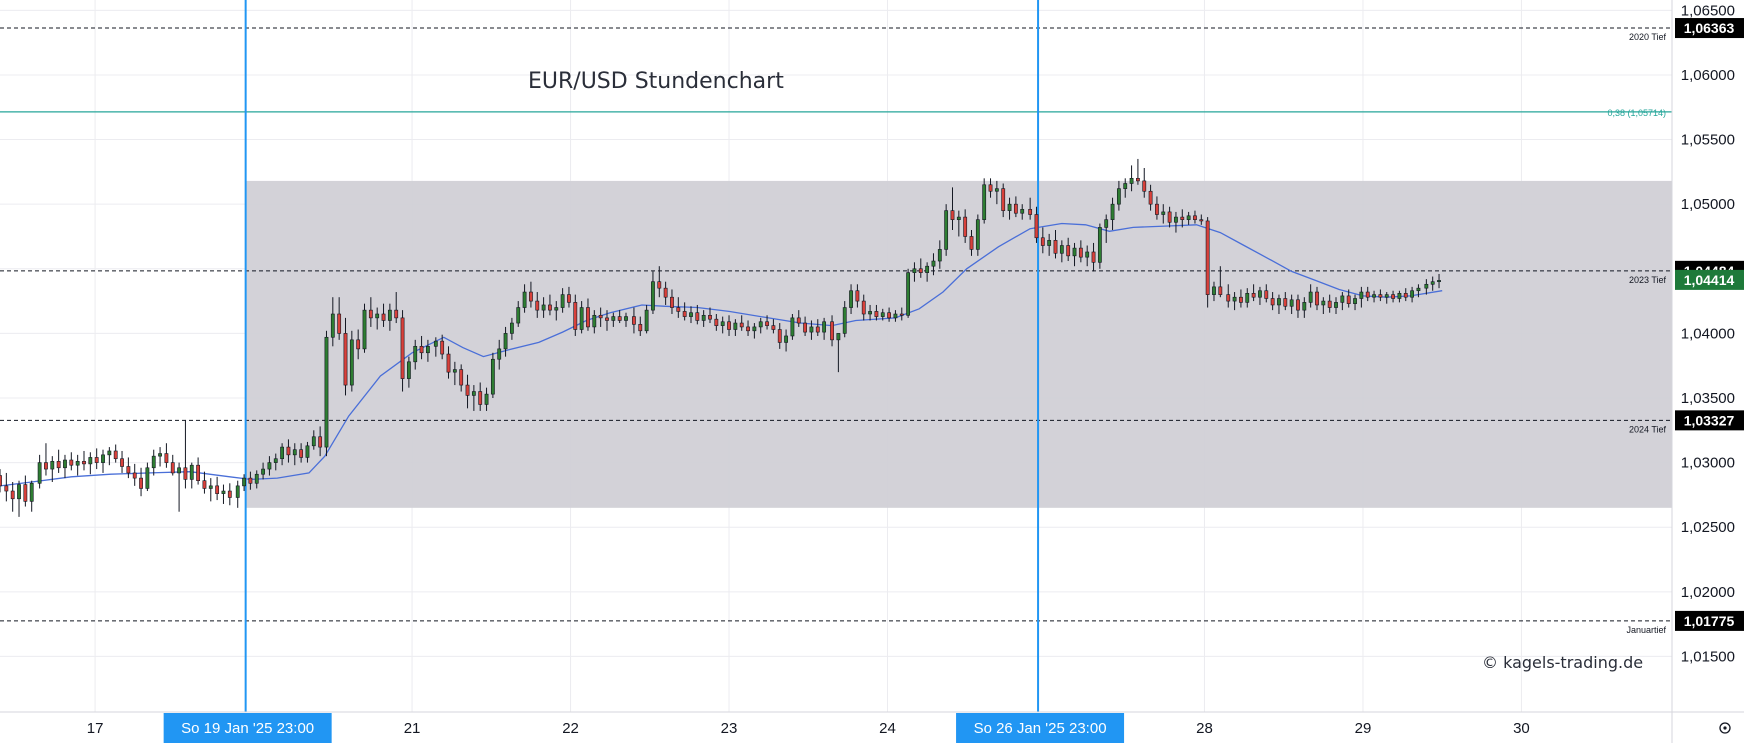 This screenshot has width=1744, height=743. What do you see at coordinates (729, 728) in the screenshot?
I see `x-tick-label: 23` at bounding box center [729, 728].